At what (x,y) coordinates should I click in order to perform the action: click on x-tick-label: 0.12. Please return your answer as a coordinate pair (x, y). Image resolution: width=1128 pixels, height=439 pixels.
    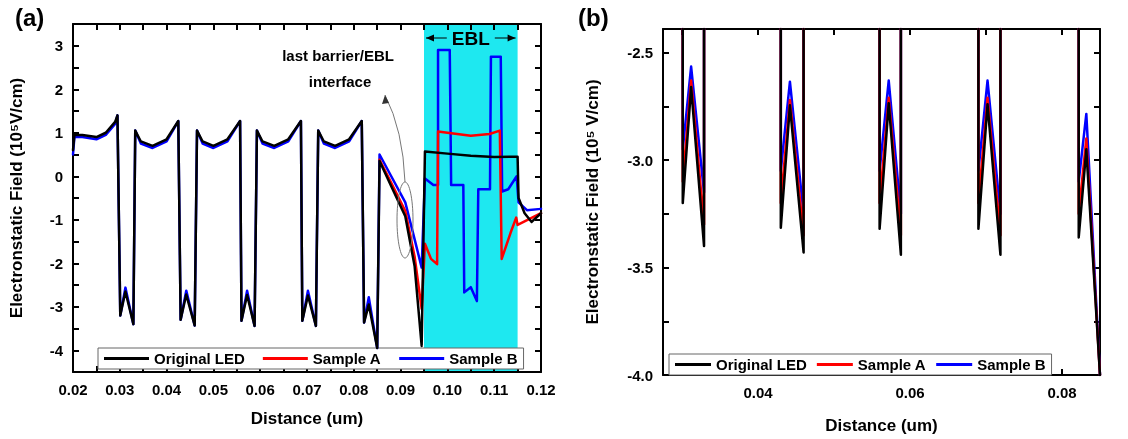
    Looking at the image, I should click on (541, 389).